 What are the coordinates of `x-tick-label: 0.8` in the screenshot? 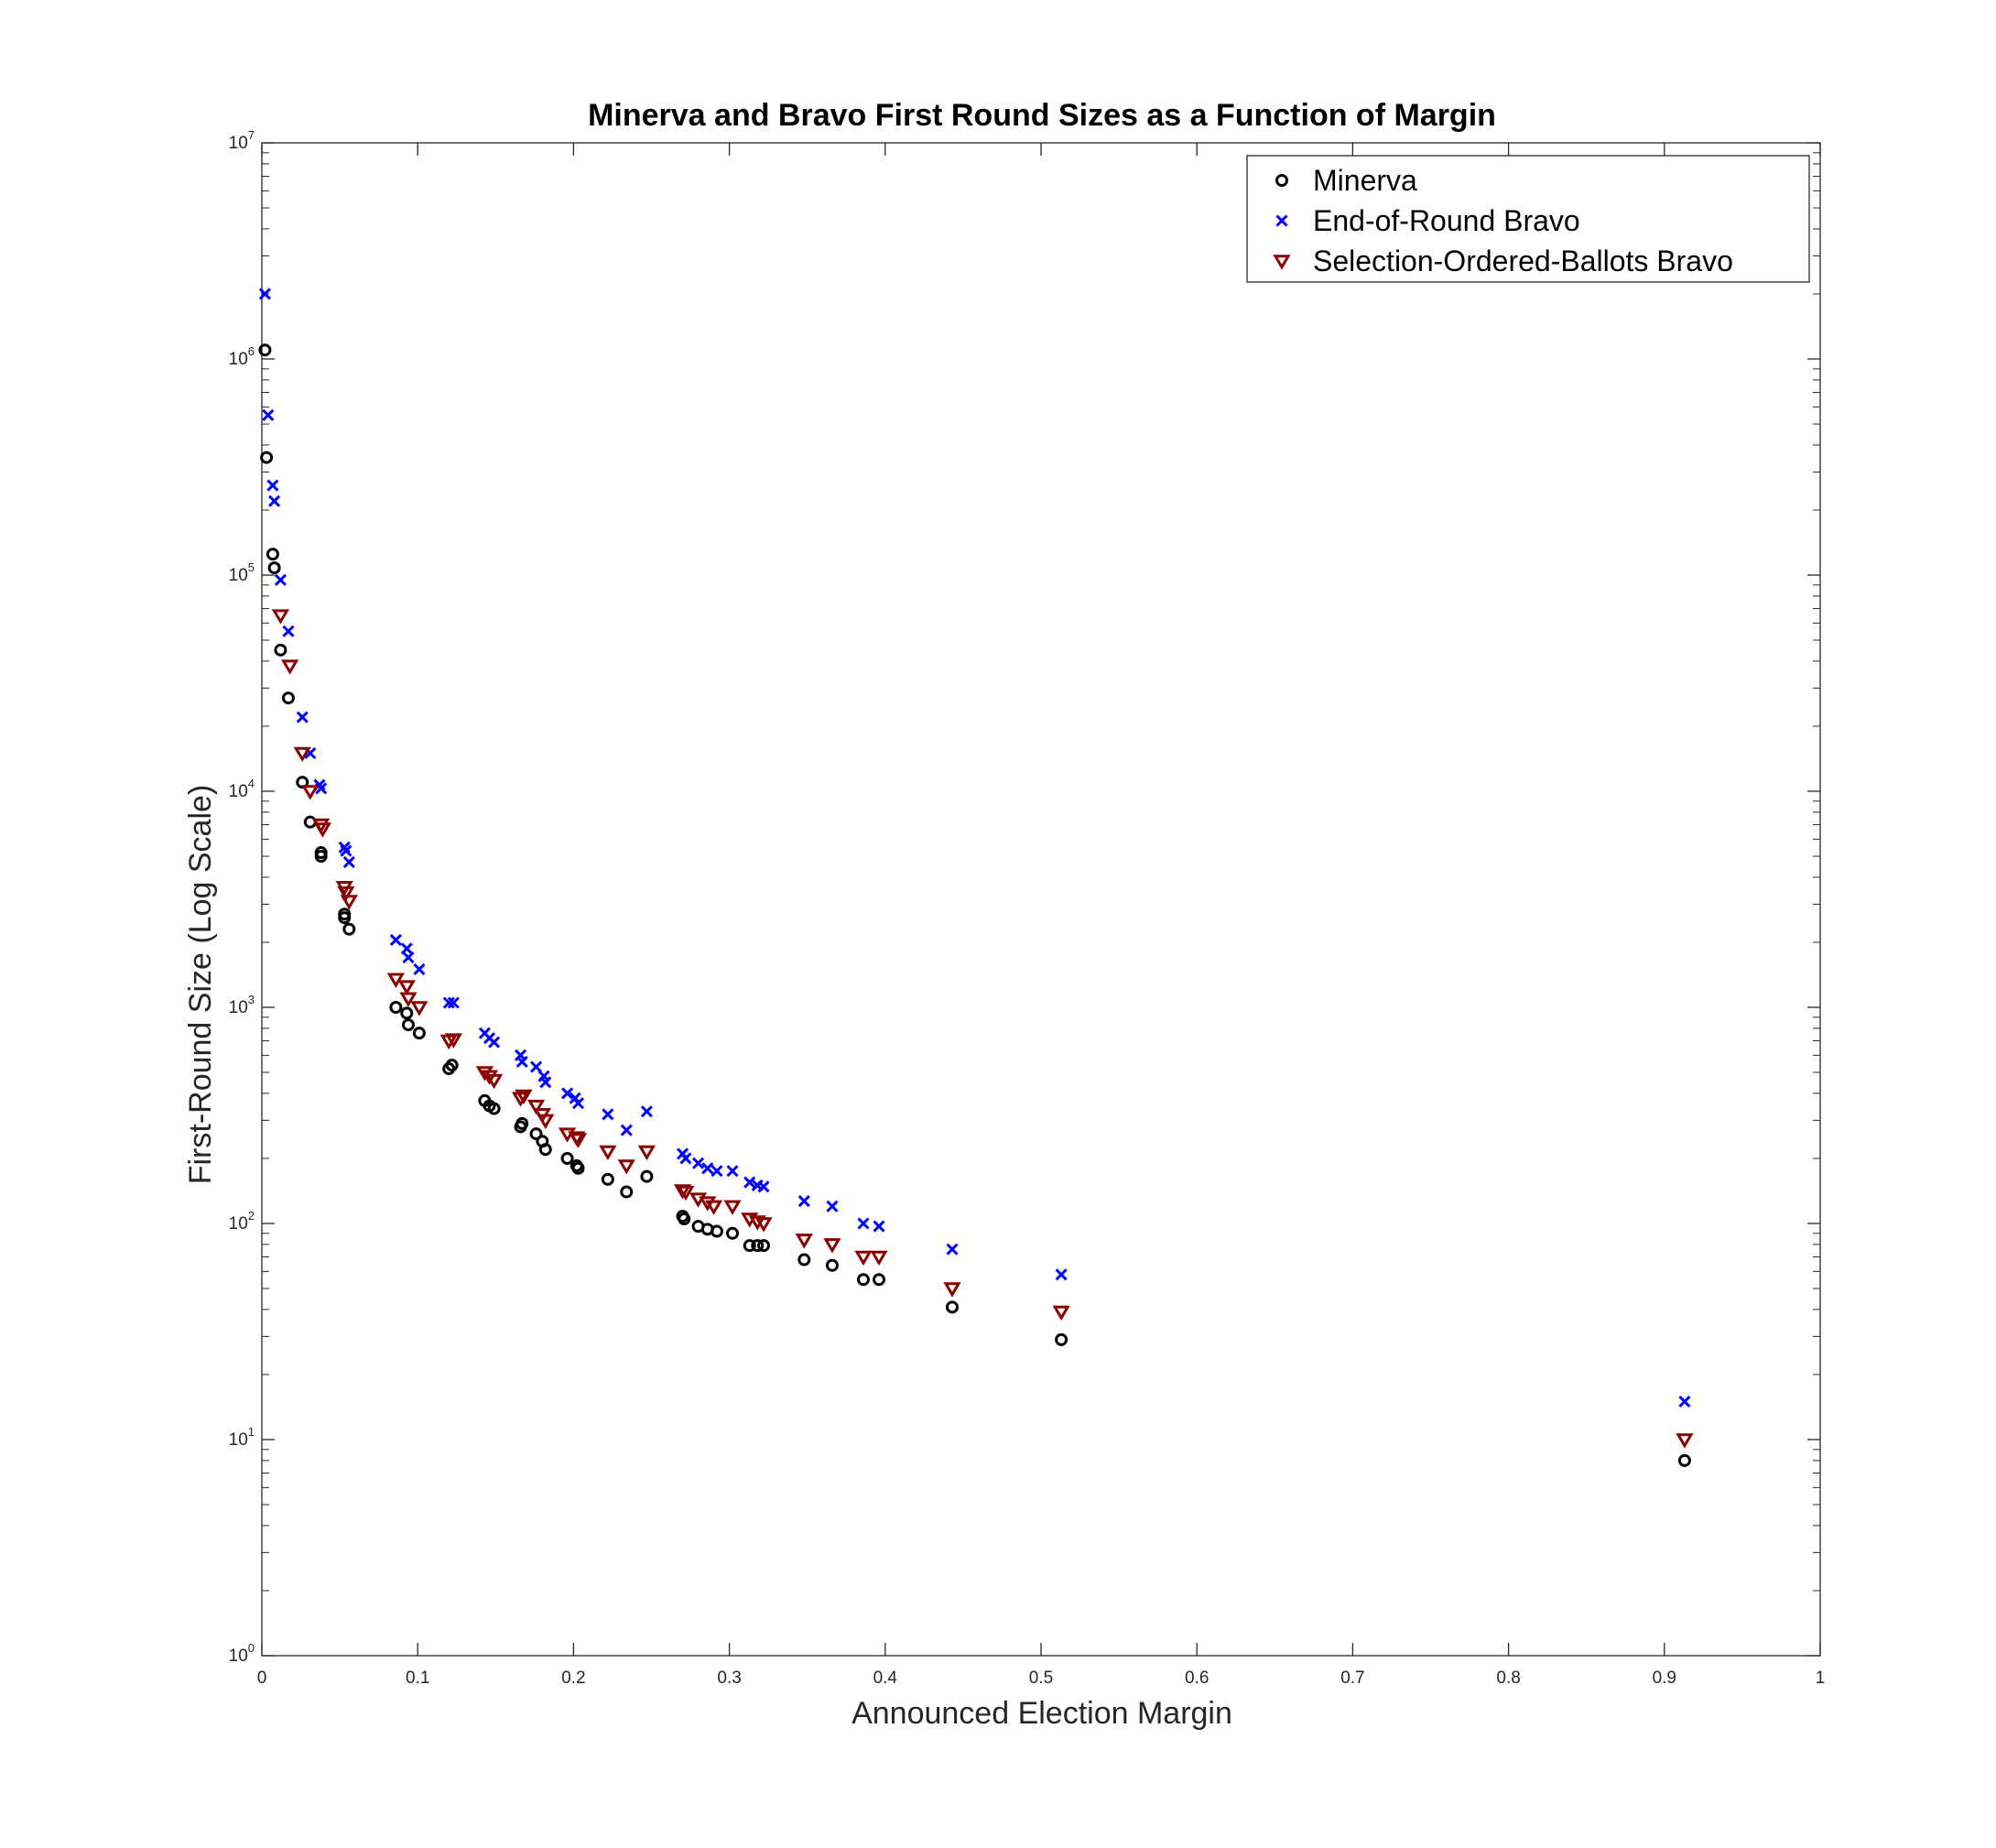 It's located at (1508, 1679).